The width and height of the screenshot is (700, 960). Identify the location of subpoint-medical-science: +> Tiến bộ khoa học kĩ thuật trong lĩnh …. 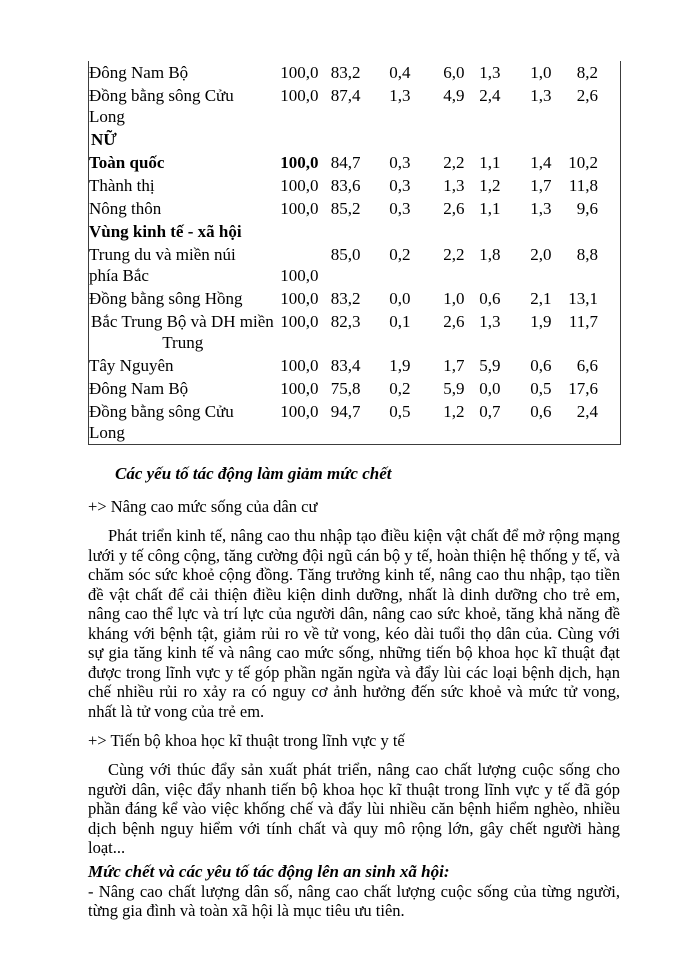
(246, 740).